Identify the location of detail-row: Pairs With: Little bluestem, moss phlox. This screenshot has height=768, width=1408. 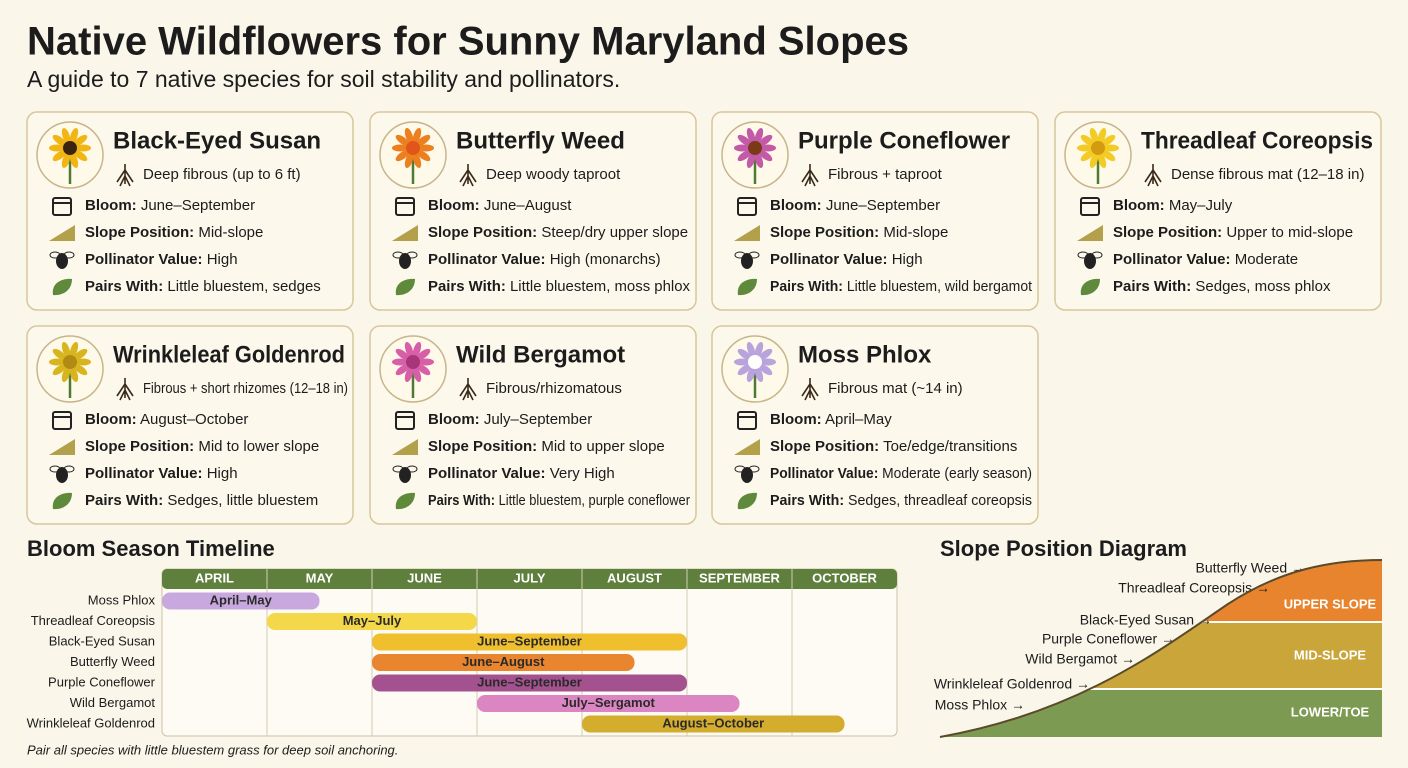
(559, 286).